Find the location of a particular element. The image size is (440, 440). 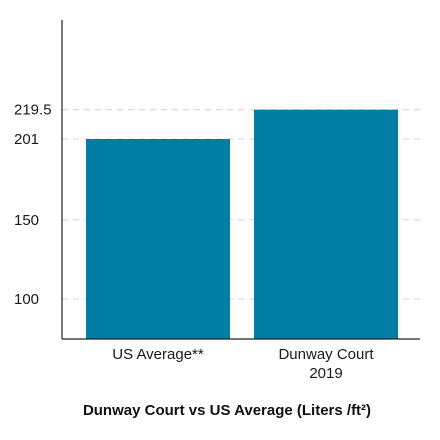

y-tick-label: 100 is located at coordinates (26, 299).